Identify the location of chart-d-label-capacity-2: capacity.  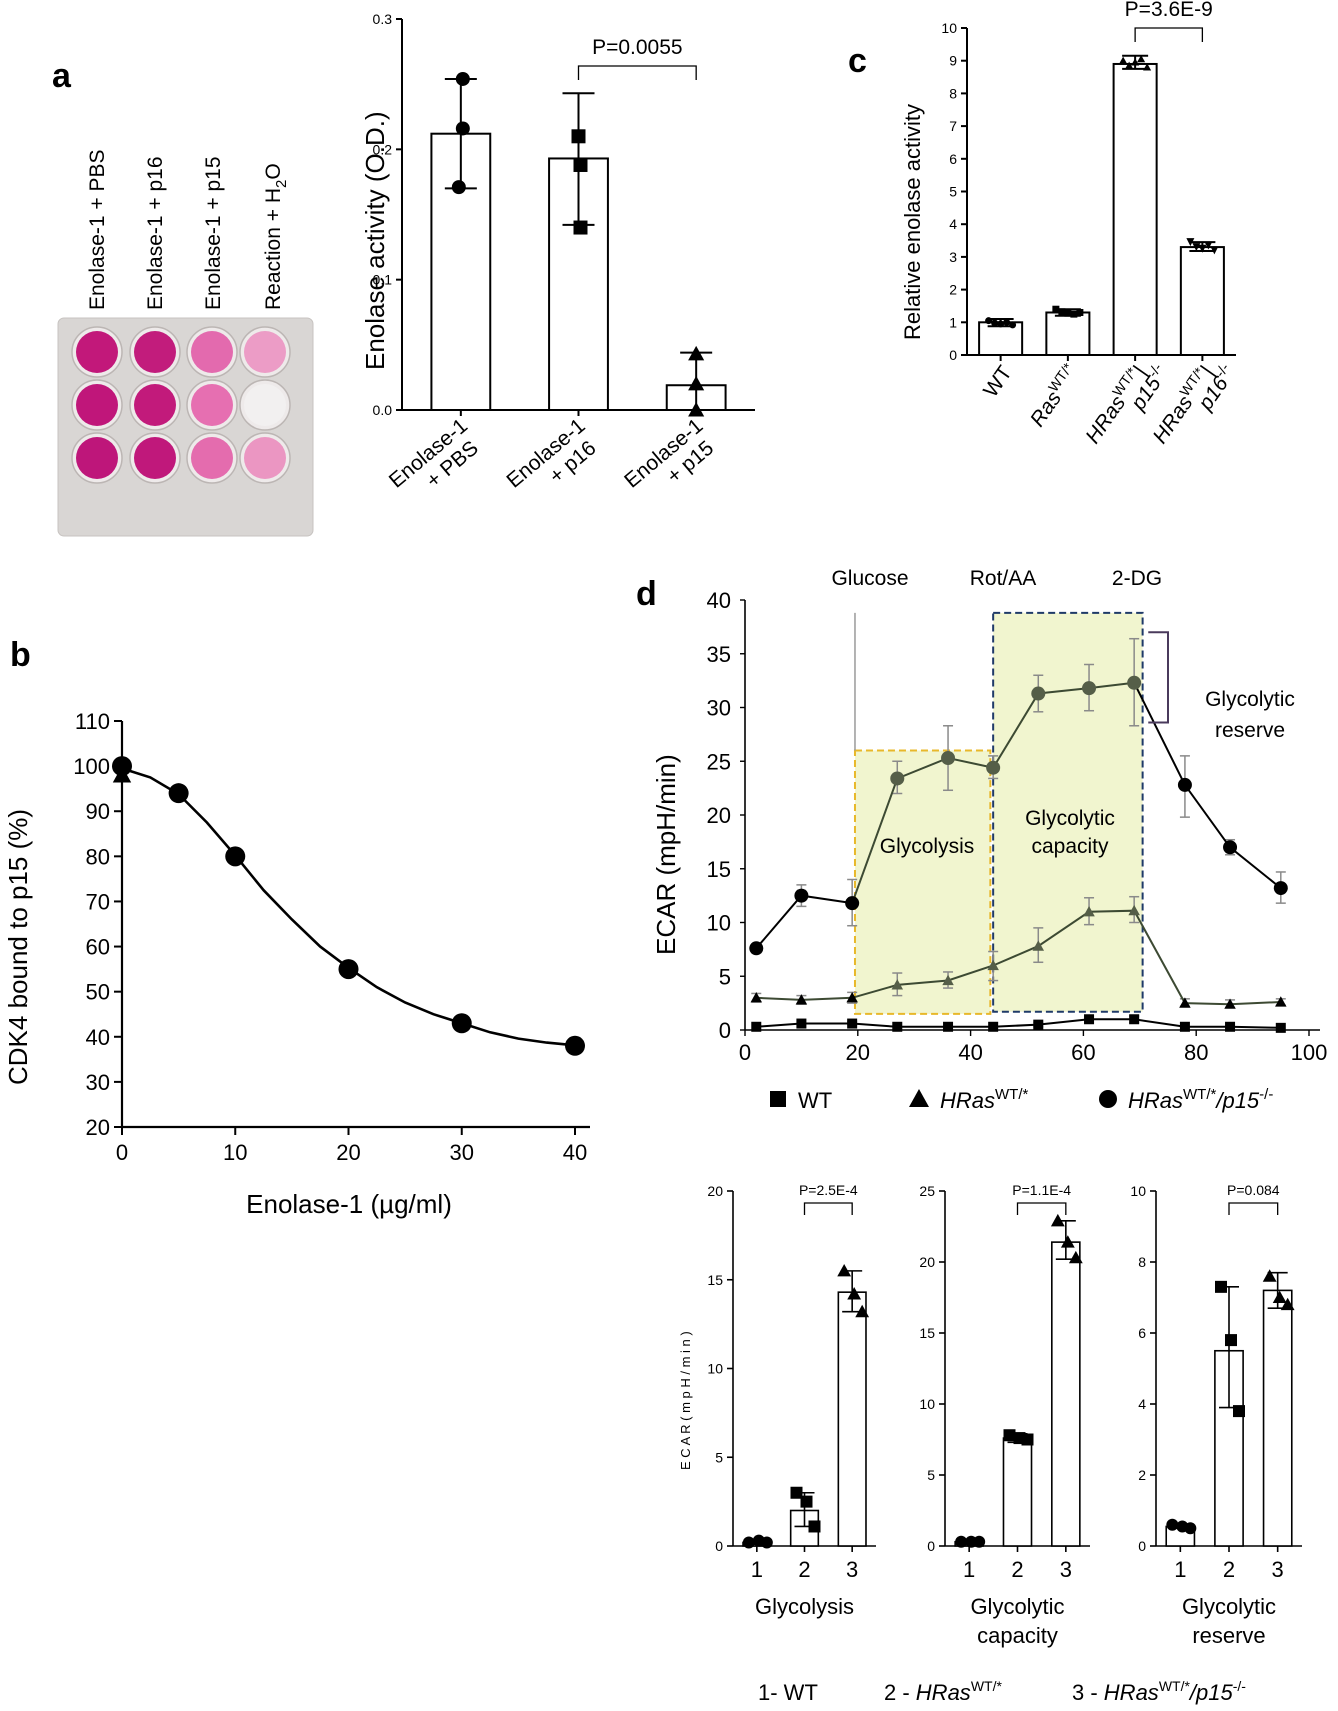
(1070, 846).